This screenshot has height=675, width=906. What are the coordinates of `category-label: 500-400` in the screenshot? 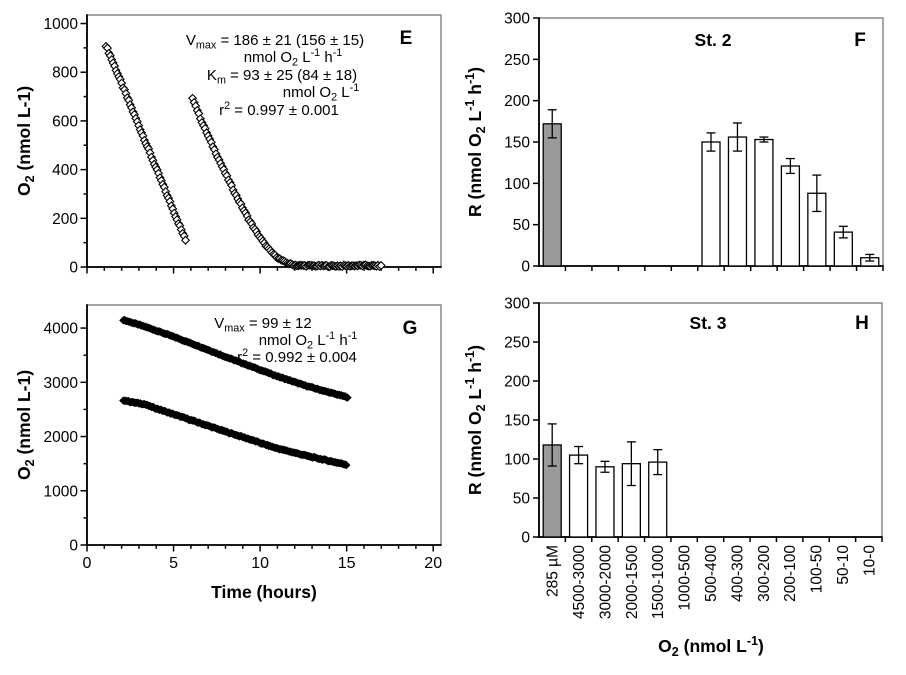 It's located at (711, 573).